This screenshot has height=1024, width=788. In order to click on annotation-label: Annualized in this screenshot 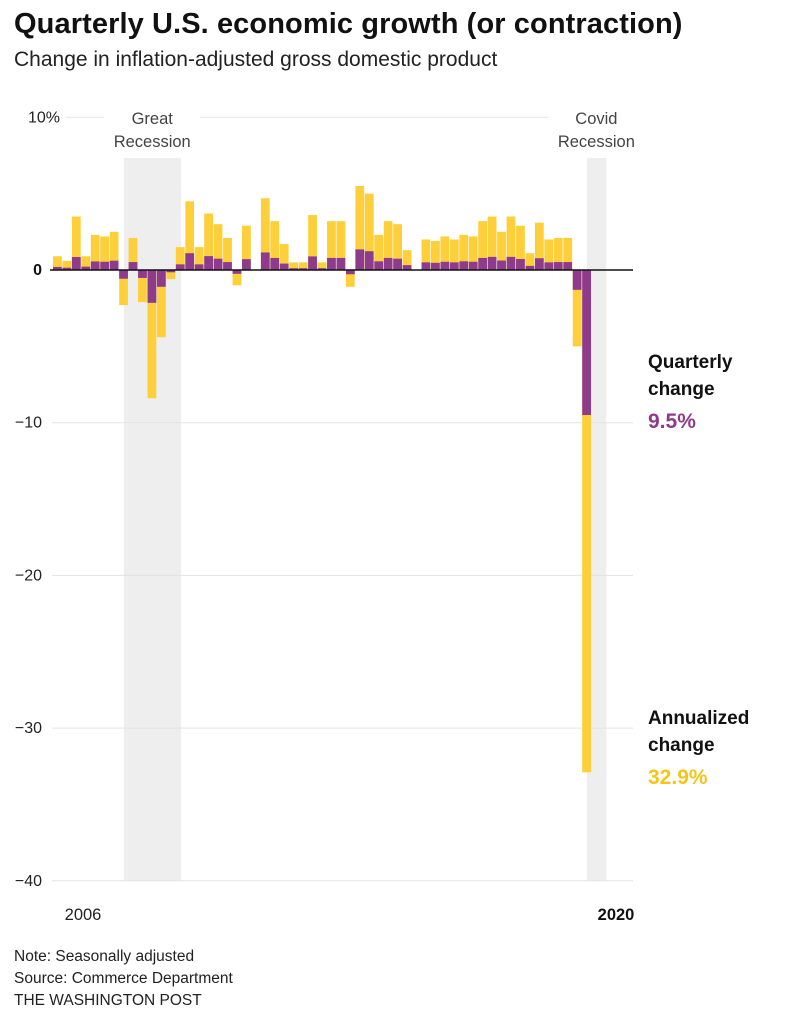, I will do `click(698, 718)`.